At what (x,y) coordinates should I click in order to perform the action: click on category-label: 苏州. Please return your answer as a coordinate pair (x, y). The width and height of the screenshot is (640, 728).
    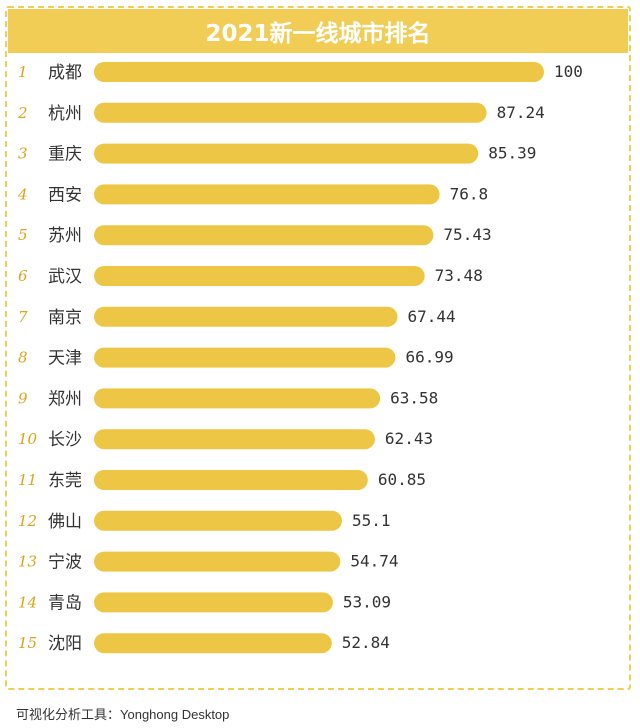
    Looking at the image, I should click on (65, 236).